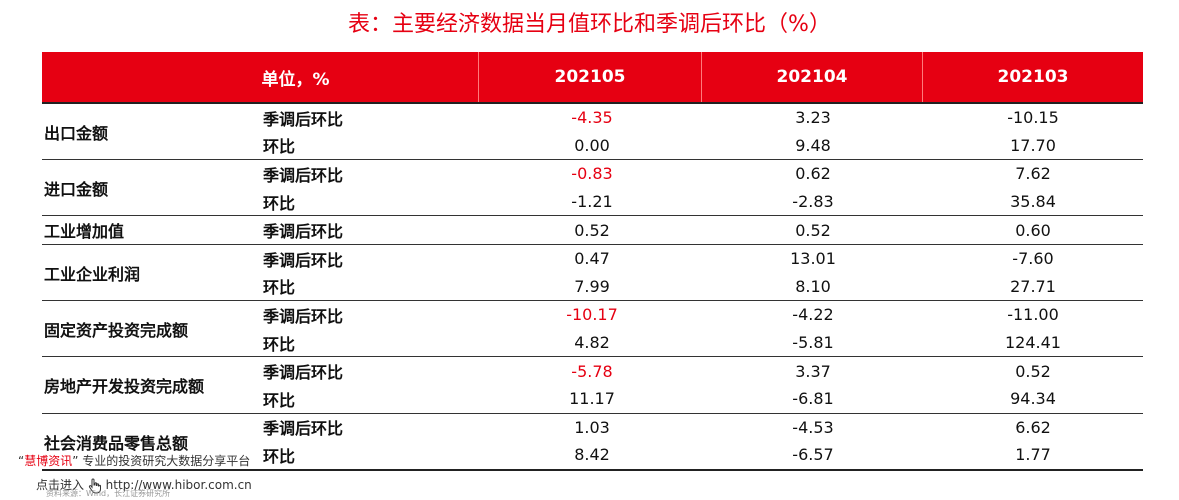 The image size is (1179, 500). What do you see at coordinates (75, 461) in the screenshot?
I see `quote-close: ”` at bounding box center [75, 461].